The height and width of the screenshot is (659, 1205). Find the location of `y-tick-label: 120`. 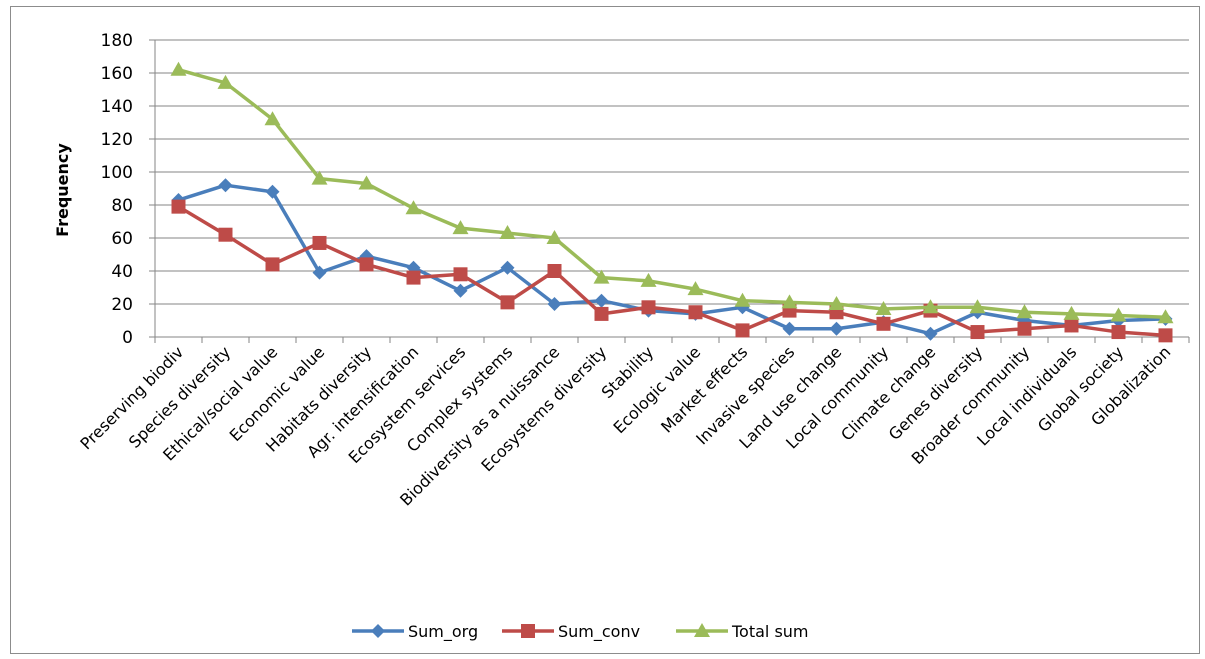

y-tick-label: 120 is located at coordinates (117, 140).